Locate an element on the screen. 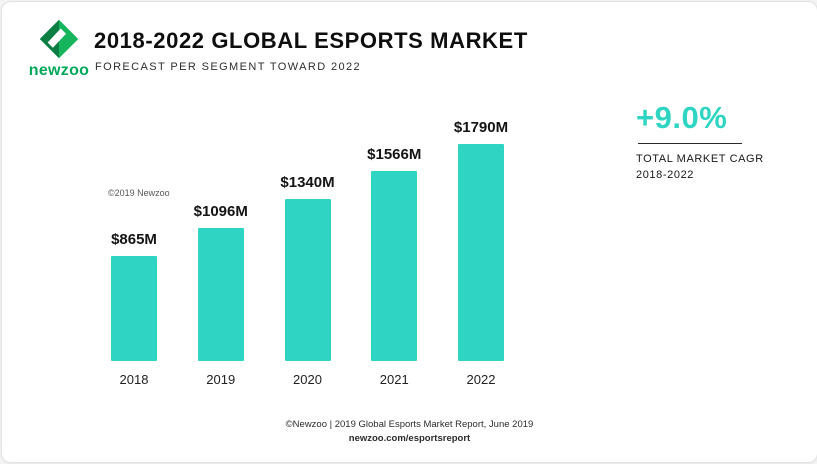  bar-value-label: $865M is located at coordinates (134, 239).